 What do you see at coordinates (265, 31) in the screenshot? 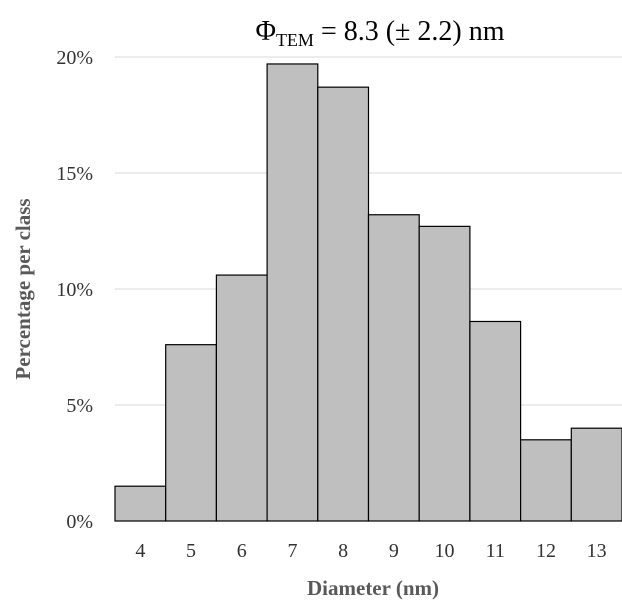
I see `title-symbol: Φ` at bounding box center [265, 31].